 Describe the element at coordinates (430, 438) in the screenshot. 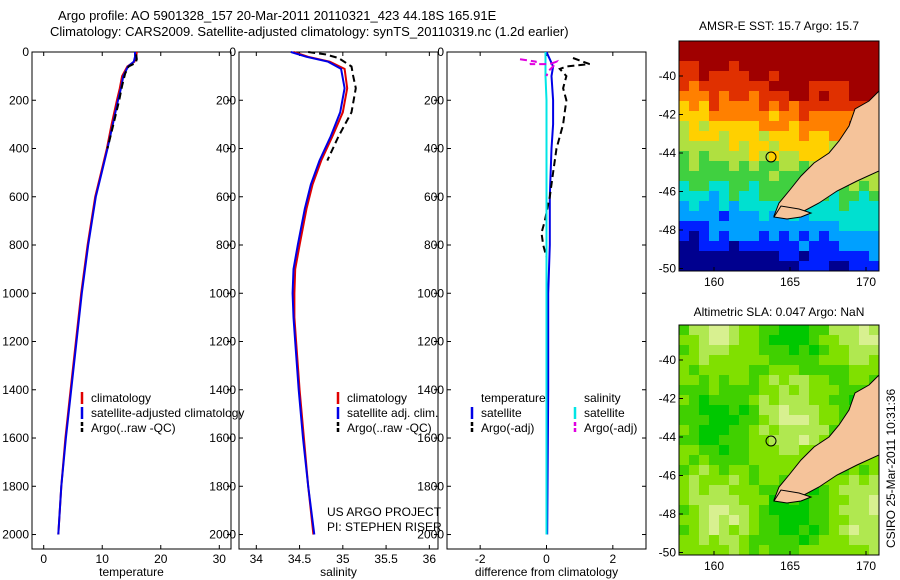

I see `y-tick-label: 1600` at that location.